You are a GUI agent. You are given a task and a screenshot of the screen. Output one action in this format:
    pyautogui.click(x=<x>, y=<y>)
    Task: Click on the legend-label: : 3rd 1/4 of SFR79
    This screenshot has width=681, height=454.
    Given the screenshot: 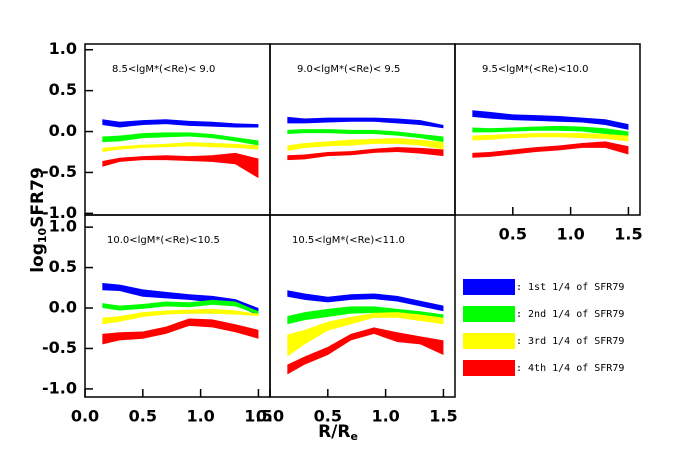 What is the action you would take?
    pyautogui.click(x=570, y=341)
    